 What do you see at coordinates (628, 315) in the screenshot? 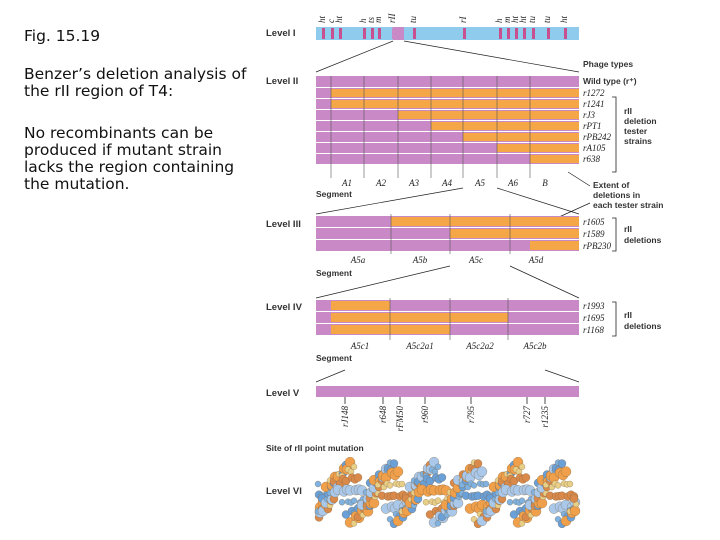
I see `level-4-group-line-1: rII` at bounding box center [628, 315].